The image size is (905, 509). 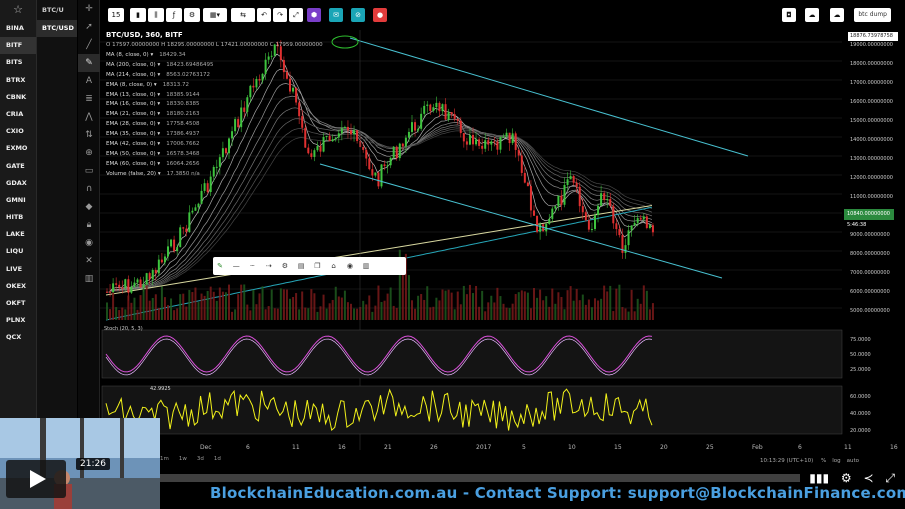 I want to click on exchange-item-qcx: QCX, so click(x=14, y=337).